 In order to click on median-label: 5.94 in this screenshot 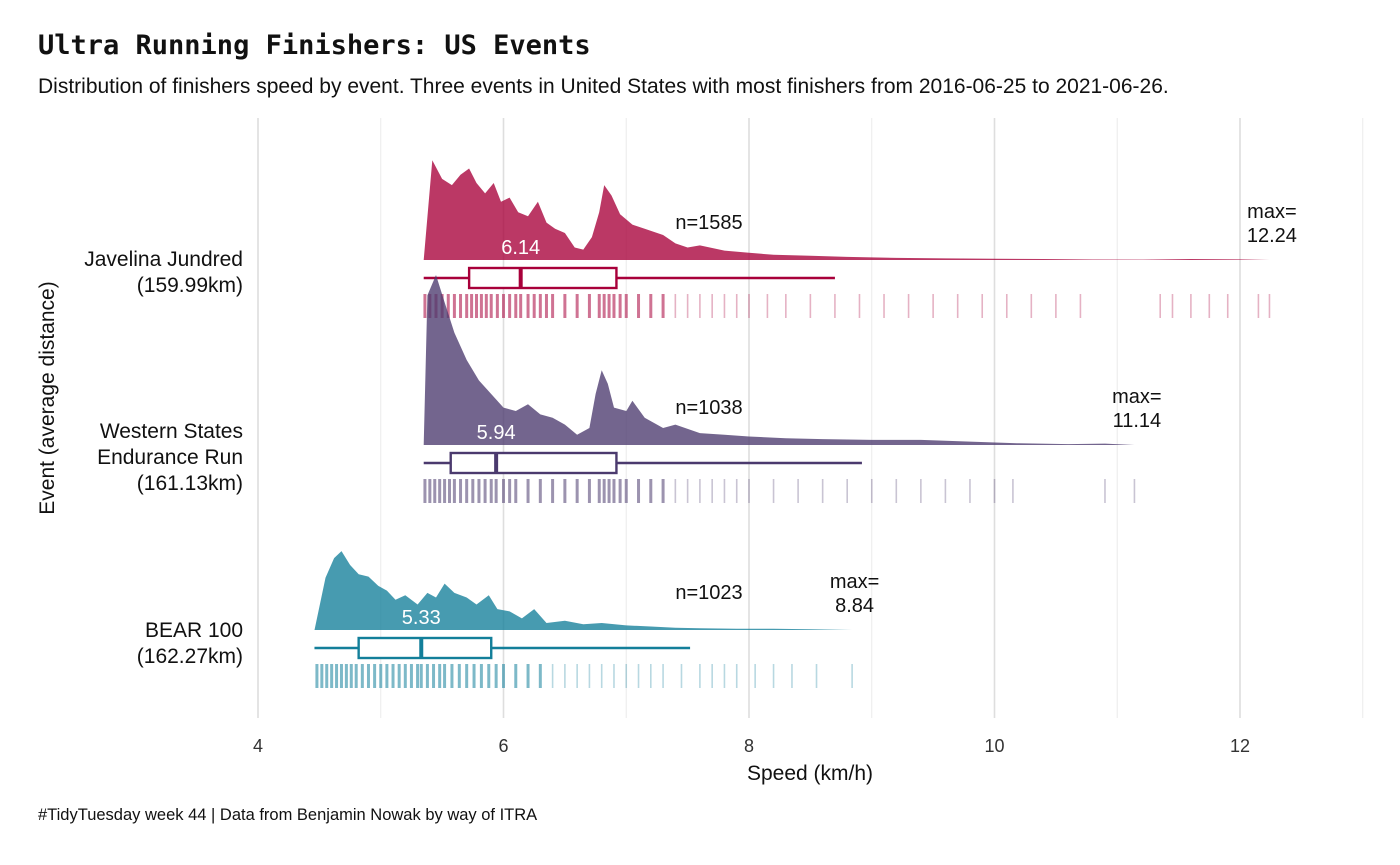, I will do `click(496, 433)`.